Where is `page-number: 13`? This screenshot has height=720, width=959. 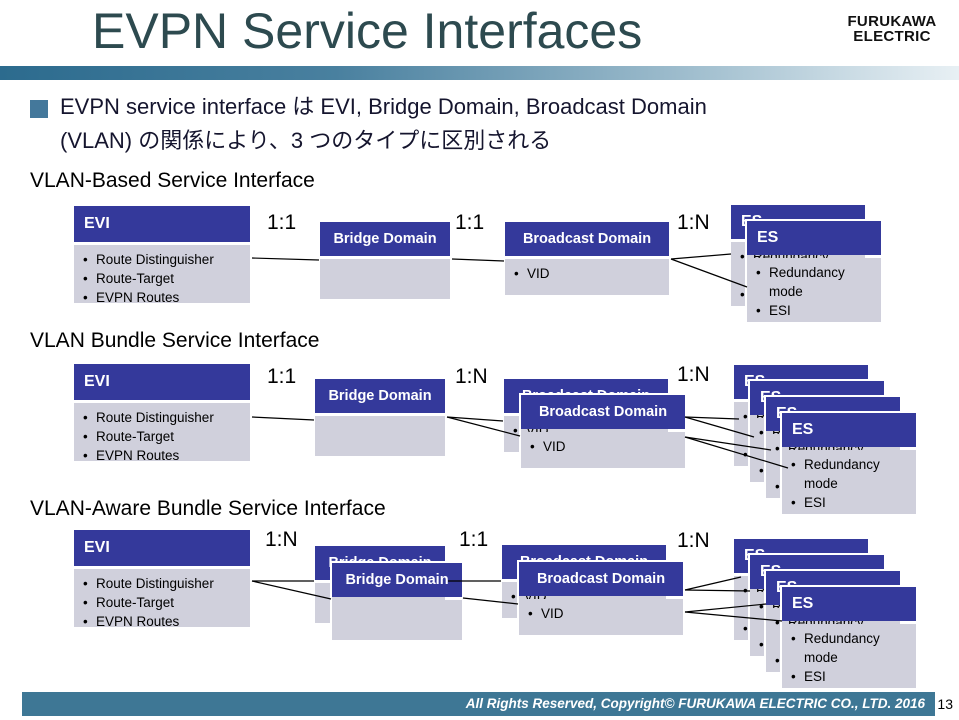 page-number: 13 is located at coordinates (945, 704).